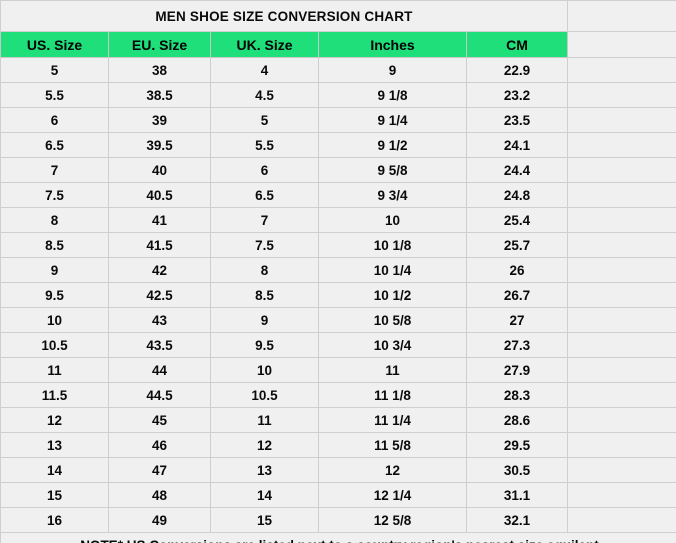 The width and height of the screenshot is (676, 543). Describe the element at coordinates (264, 145) in the screenshot. I see `cell-uk-size: 5.5` at that location.